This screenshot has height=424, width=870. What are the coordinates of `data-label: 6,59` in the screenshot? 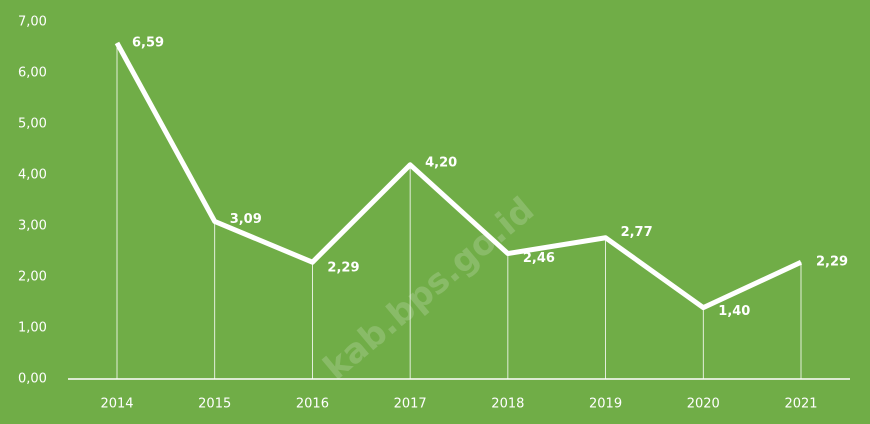 It's located at (148, 42).